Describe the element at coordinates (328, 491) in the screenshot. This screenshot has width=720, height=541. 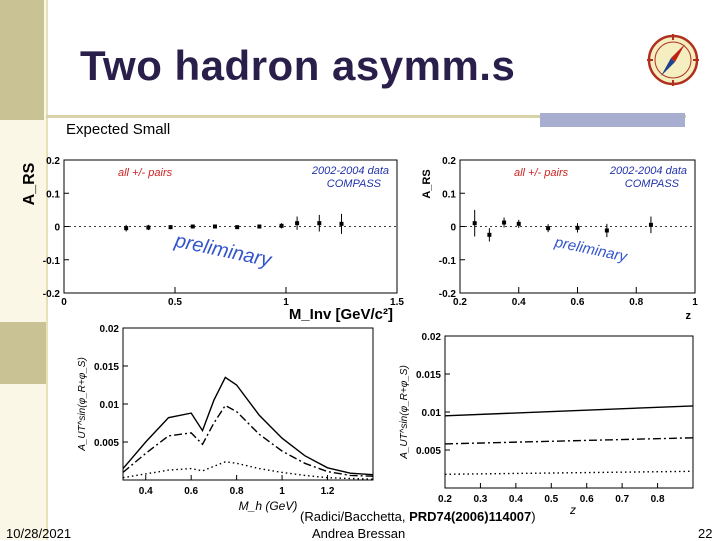
I see `x-tick-label: 1.2` at that location.